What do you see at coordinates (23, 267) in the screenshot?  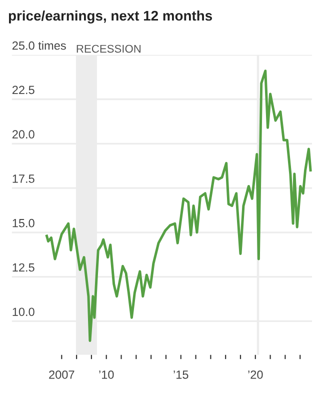 I see `y-tick-label: 12.5` at bounding box center [23, 267].